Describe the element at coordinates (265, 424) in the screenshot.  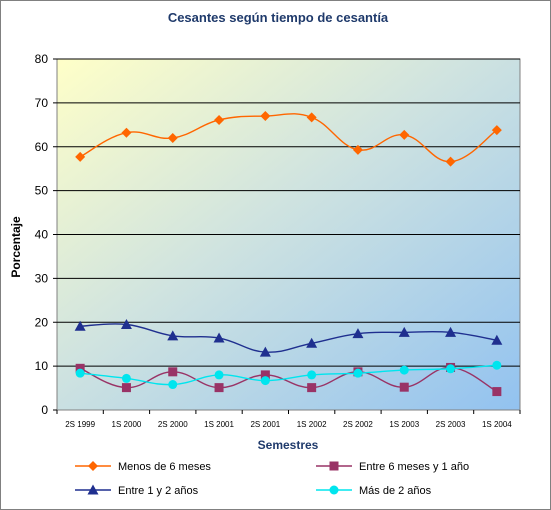
I see `x-tick-label: 2S 2001` at that location.